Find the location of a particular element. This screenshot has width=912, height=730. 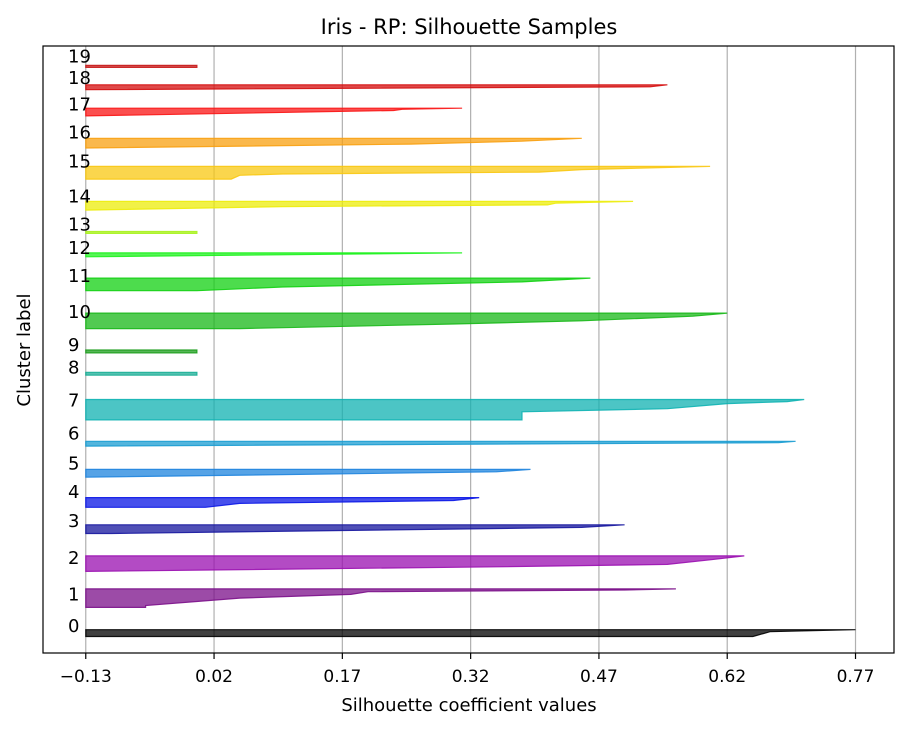

cluster-label-16: 16 is located at coordinates (79, 132).